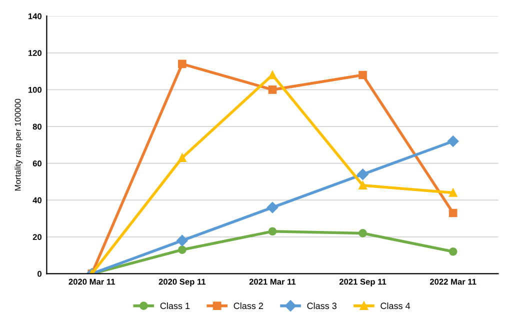 The height and width of the screenshot is (322, 519). I want to click on y-tick-label: 20, so click(37, 237).